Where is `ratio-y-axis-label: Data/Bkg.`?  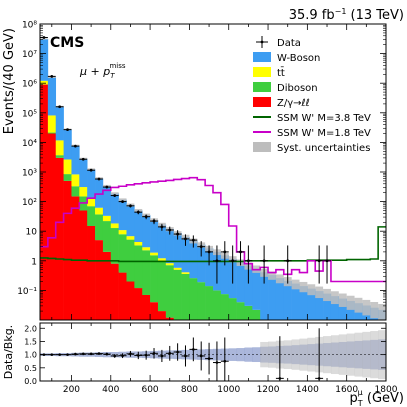
ratio-y-axis-label: Data/Bkg. is located at coordinates (8, 352).